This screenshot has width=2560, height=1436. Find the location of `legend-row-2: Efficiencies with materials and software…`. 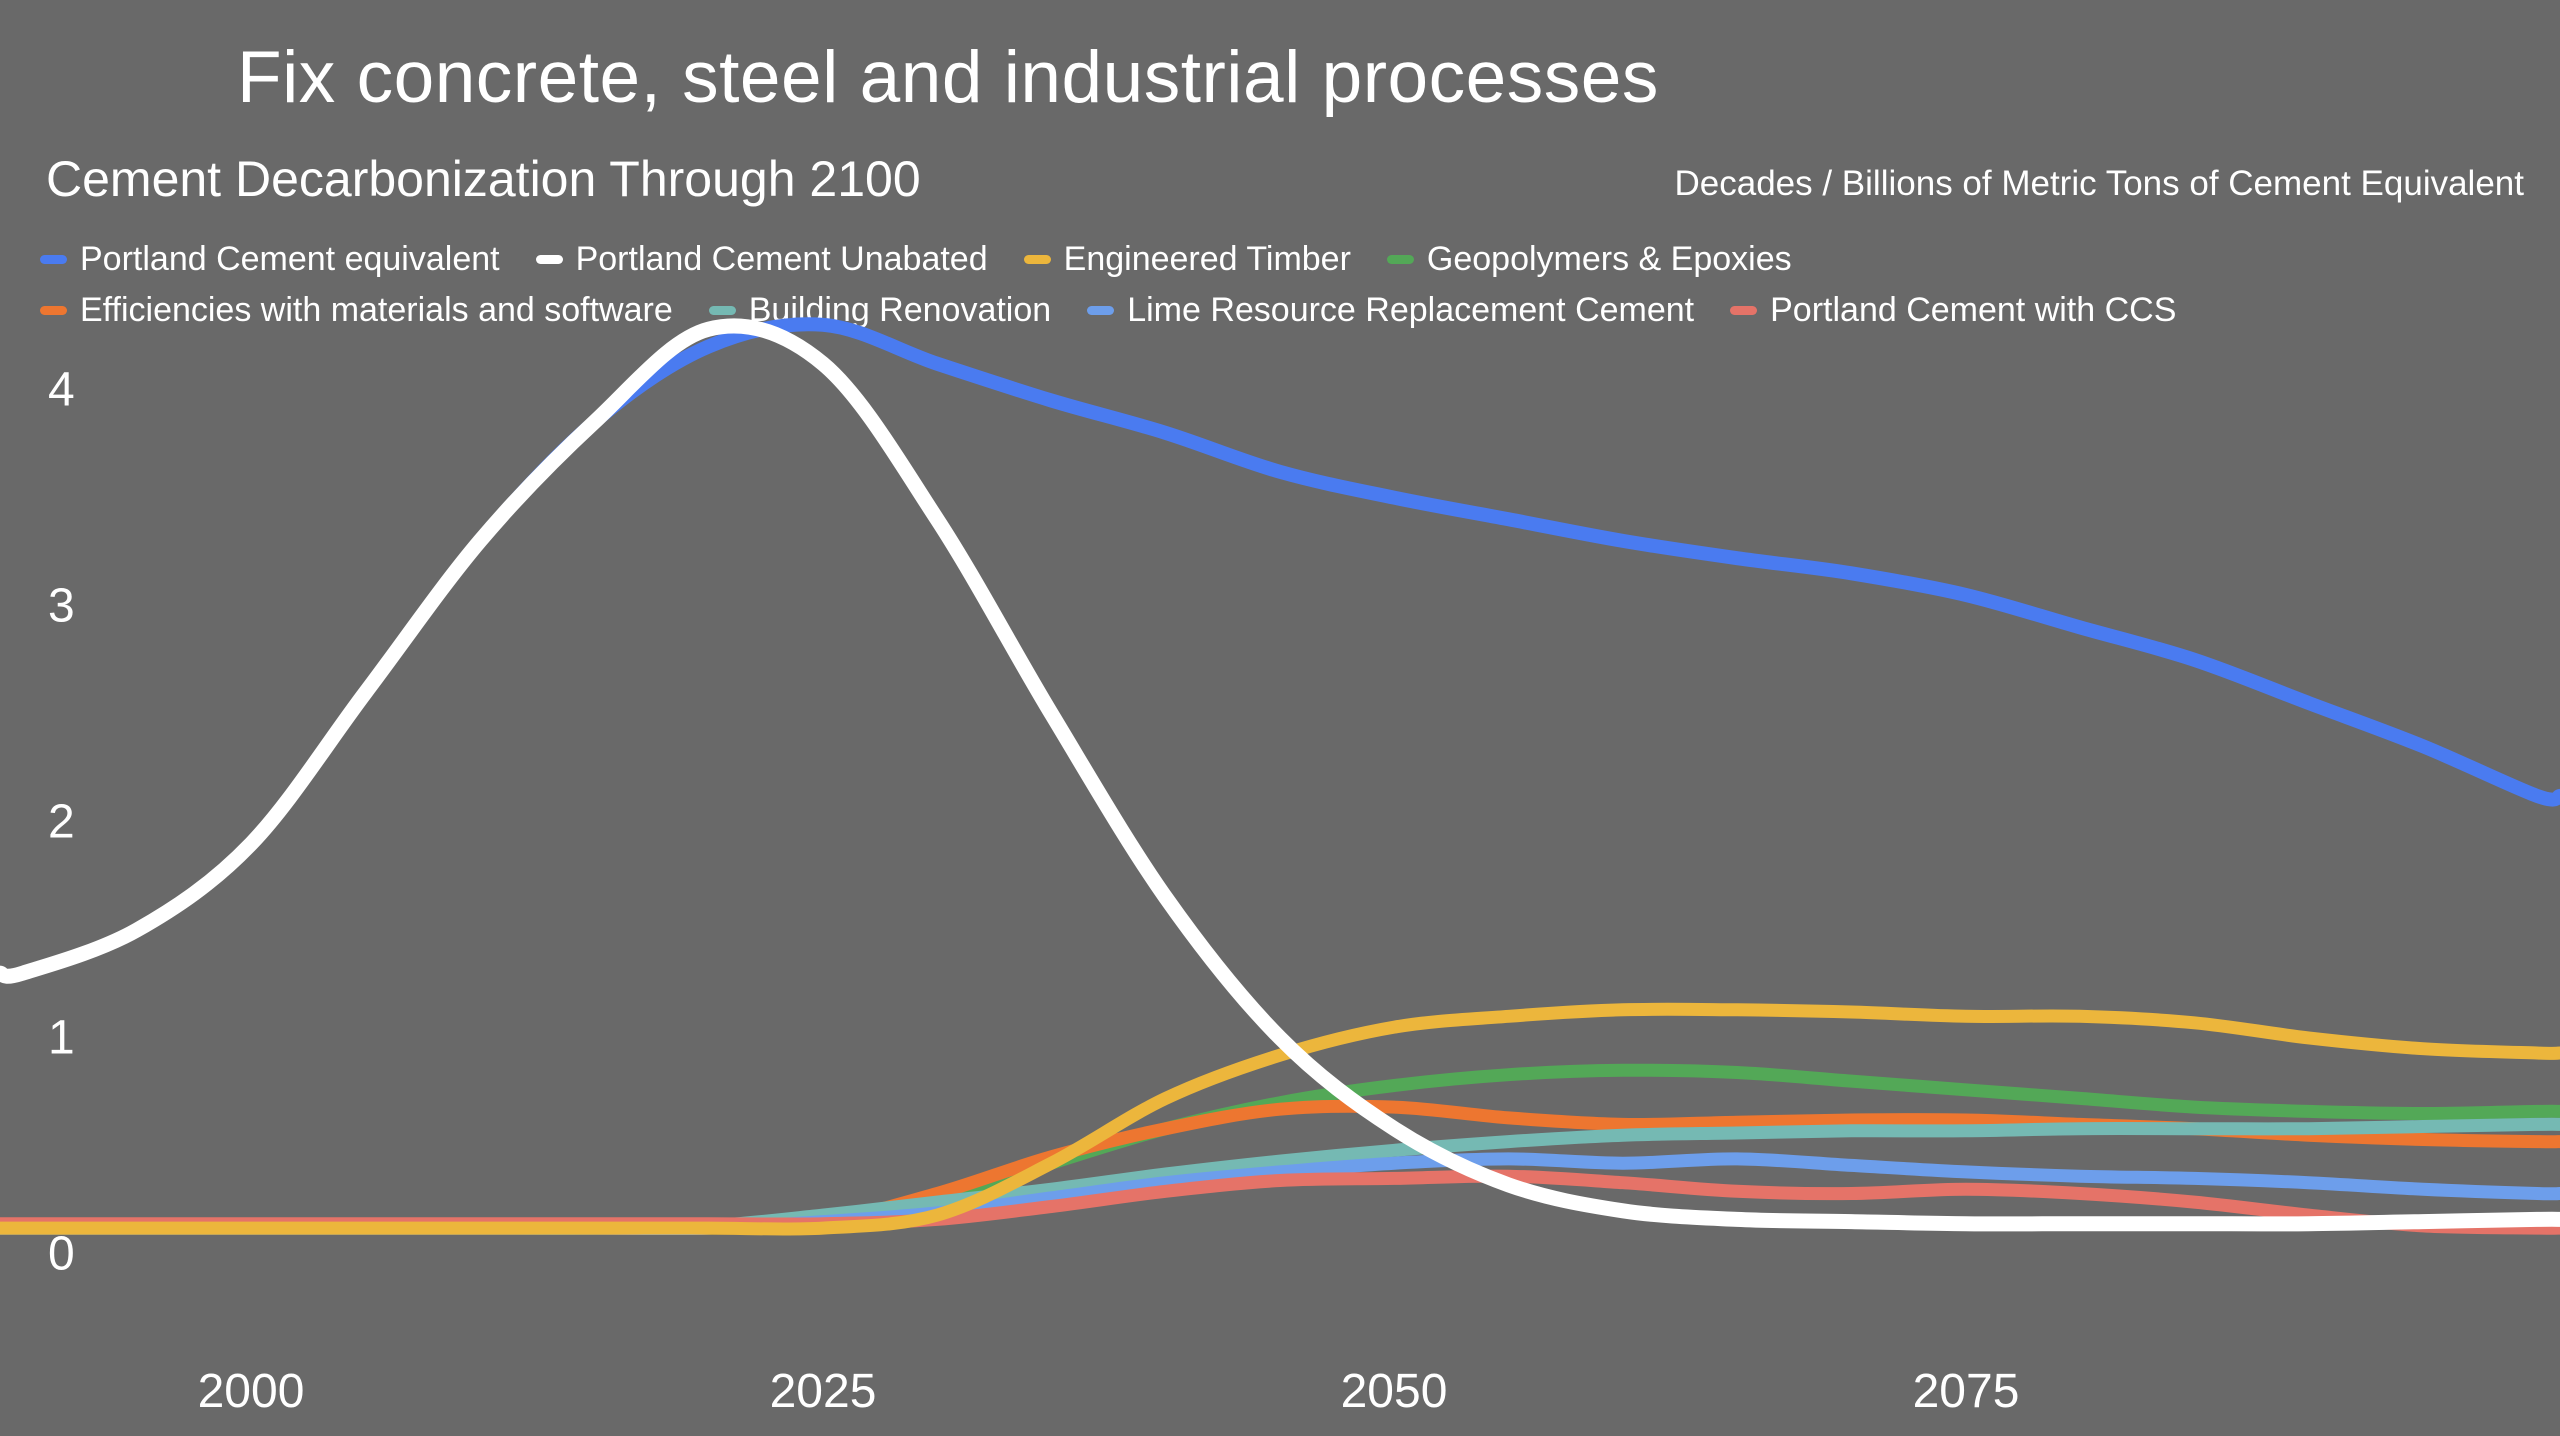

legend-row-2: Efficiencies with materials and software… is located at coordinates (1108, 310).